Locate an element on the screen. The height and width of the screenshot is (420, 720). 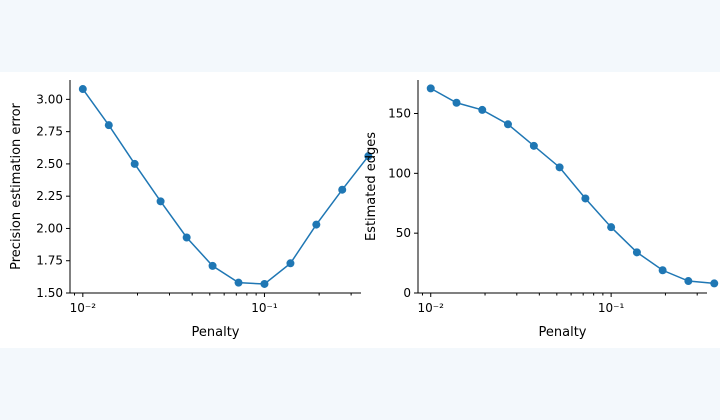
y-tick-label: 150 is located at coordinates (399, 114).